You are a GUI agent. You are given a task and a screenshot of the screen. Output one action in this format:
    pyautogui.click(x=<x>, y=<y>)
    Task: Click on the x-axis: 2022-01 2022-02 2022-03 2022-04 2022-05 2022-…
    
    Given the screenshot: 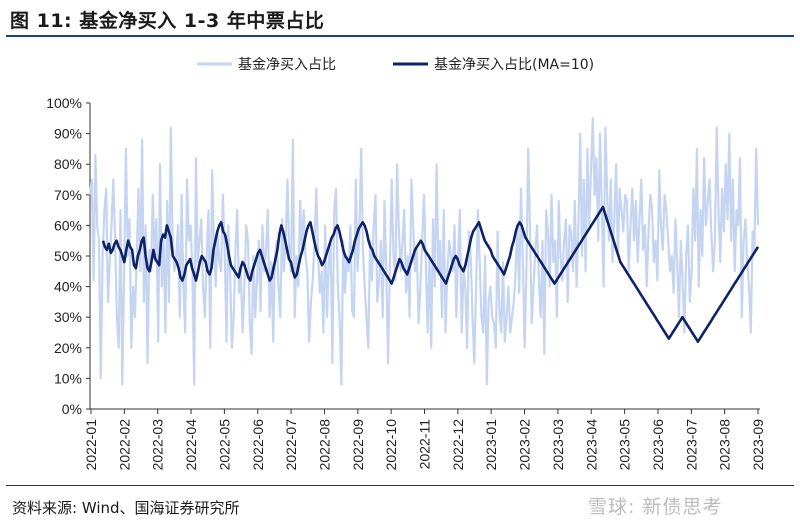 What is the action you would take?
    pyautogui.click(x=424, y=439)
    